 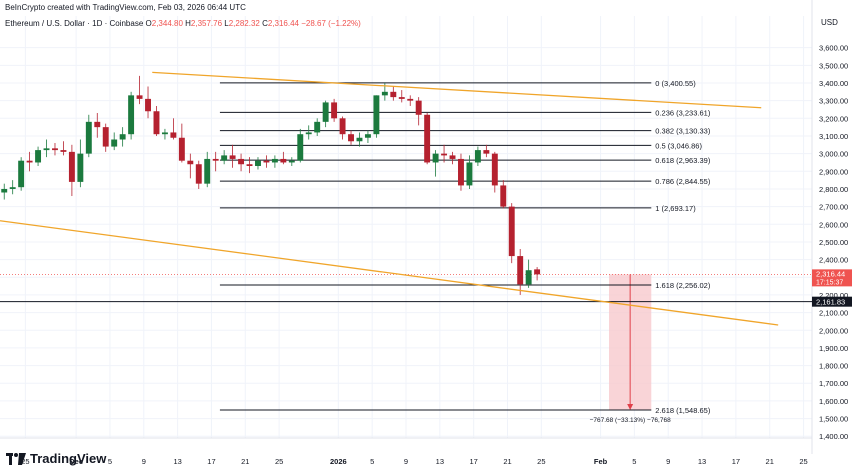 I want to click on y-tick-label: 2,900.00, so click(x=833, y=171).